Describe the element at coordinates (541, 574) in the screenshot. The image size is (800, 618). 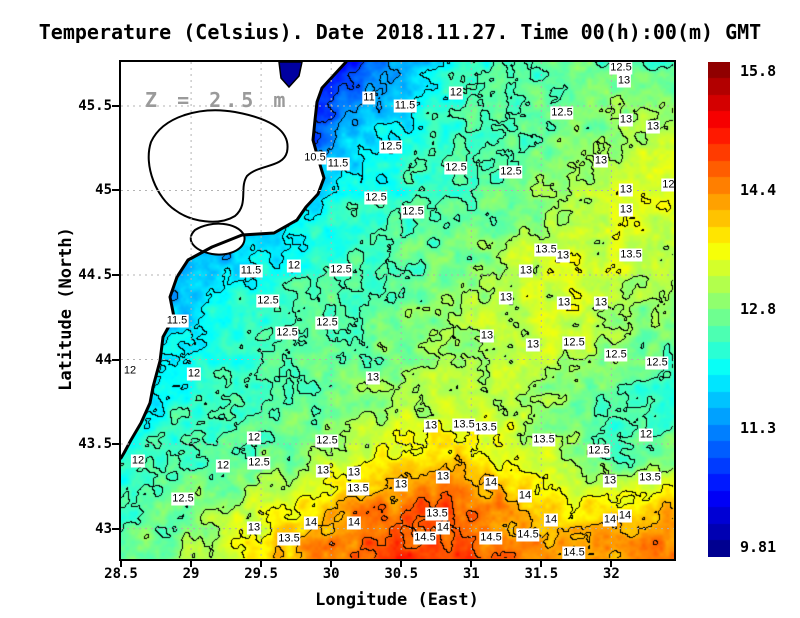
I see `x-tick-label: 31.5` at that location.